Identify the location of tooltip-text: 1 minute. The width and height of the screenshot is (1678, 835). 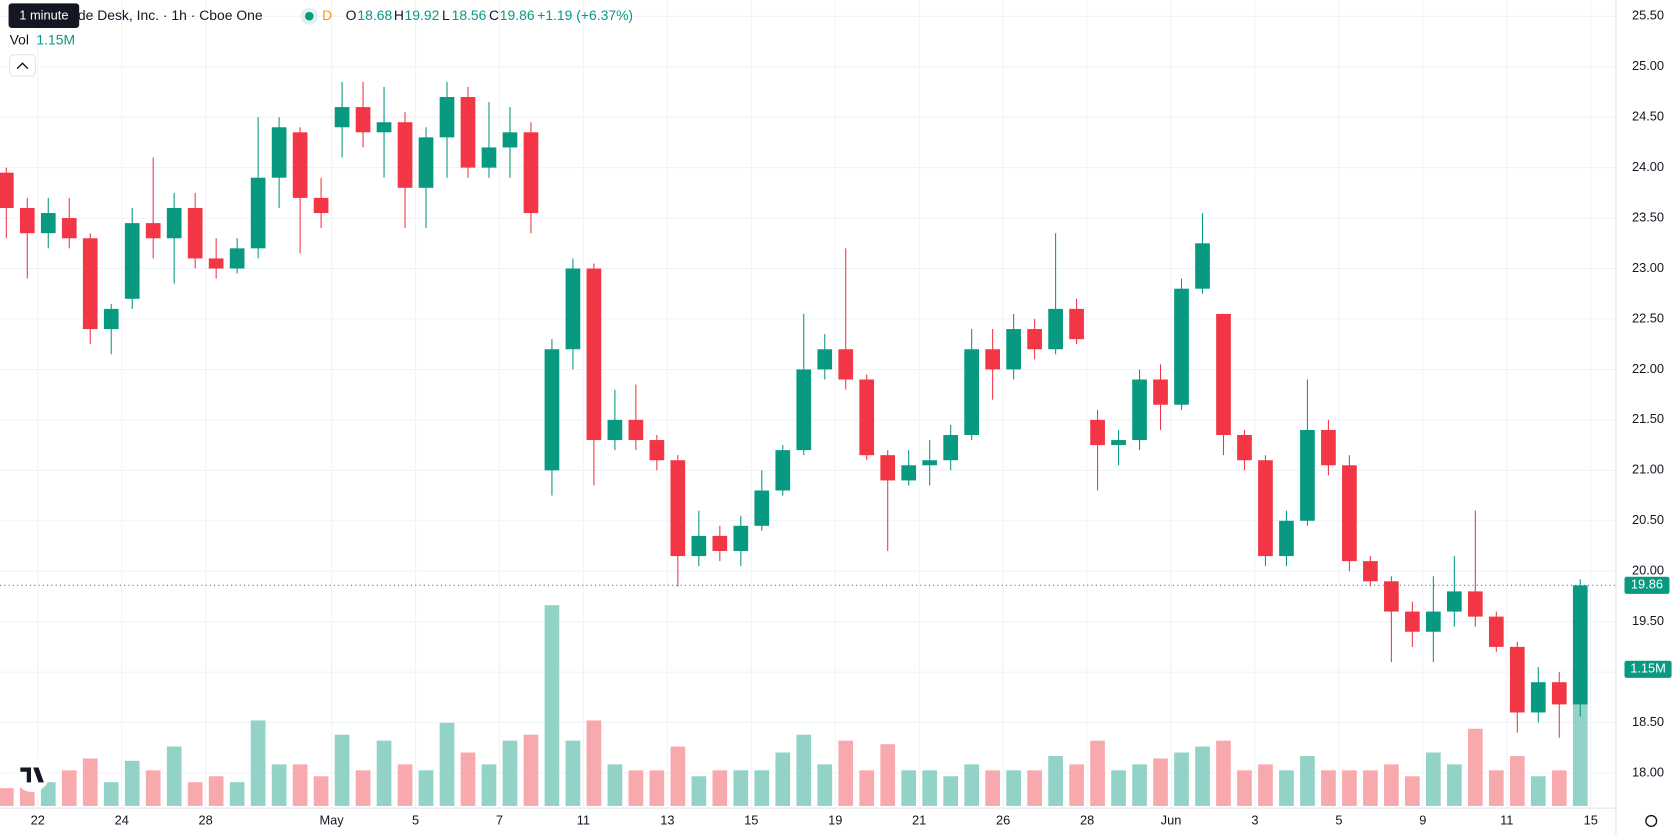
(43, 15).